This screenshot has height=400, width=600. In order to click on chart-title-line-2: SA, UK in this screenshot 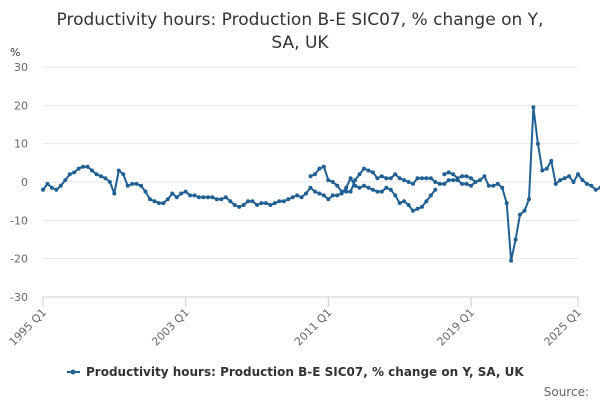, I will do `click(300, 43)`.